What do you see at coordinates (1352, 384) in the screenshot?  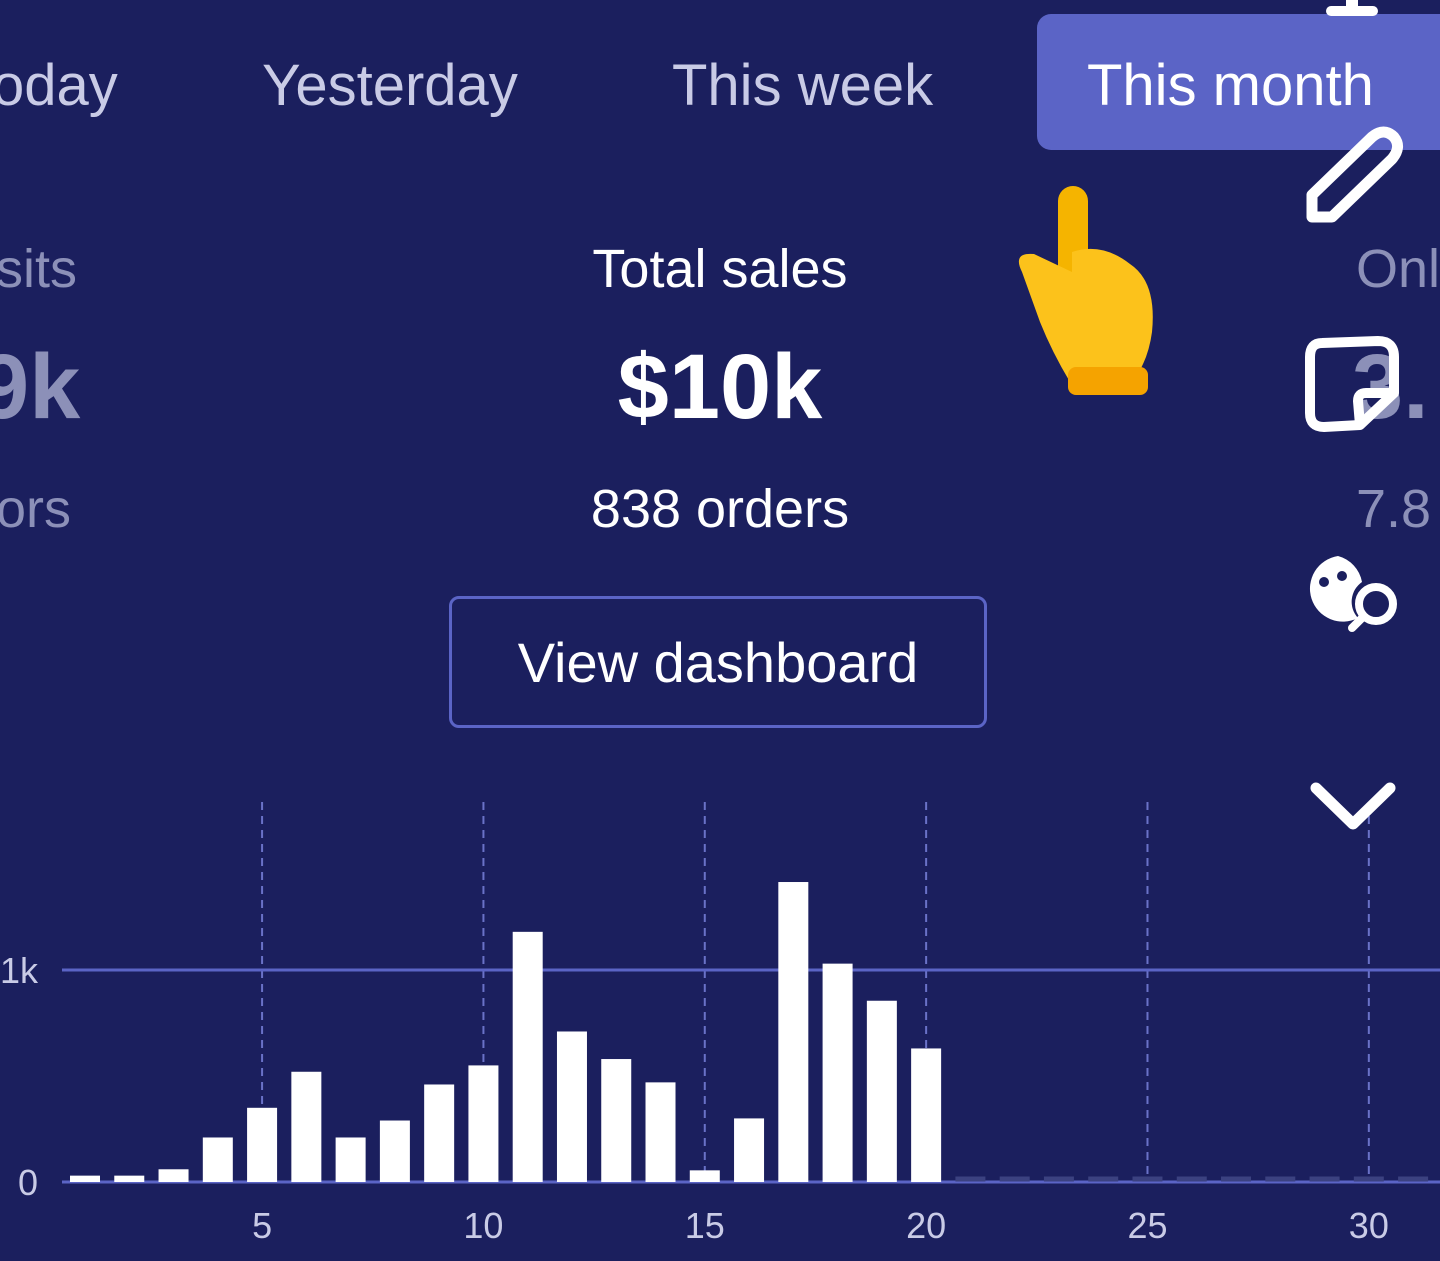 I see `sticker-icon` at bounding box center [1352, 384].